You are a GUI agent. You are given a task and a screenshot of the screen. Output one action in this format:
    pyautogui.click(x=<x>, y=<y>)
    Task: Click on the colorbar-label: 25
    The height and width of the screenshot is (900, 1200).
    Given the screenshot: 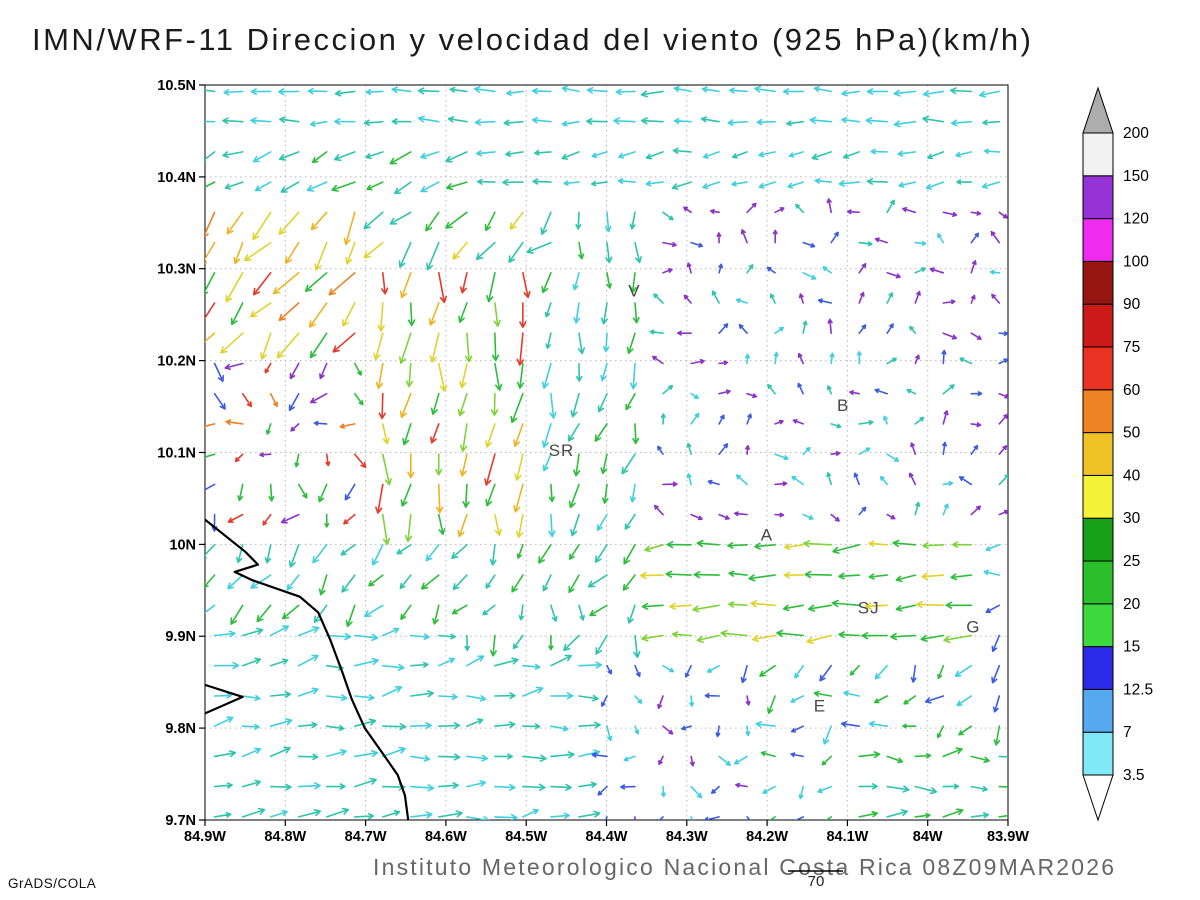 What is the action you would take?
    pyautogui.click(x=1131, y=561)
    